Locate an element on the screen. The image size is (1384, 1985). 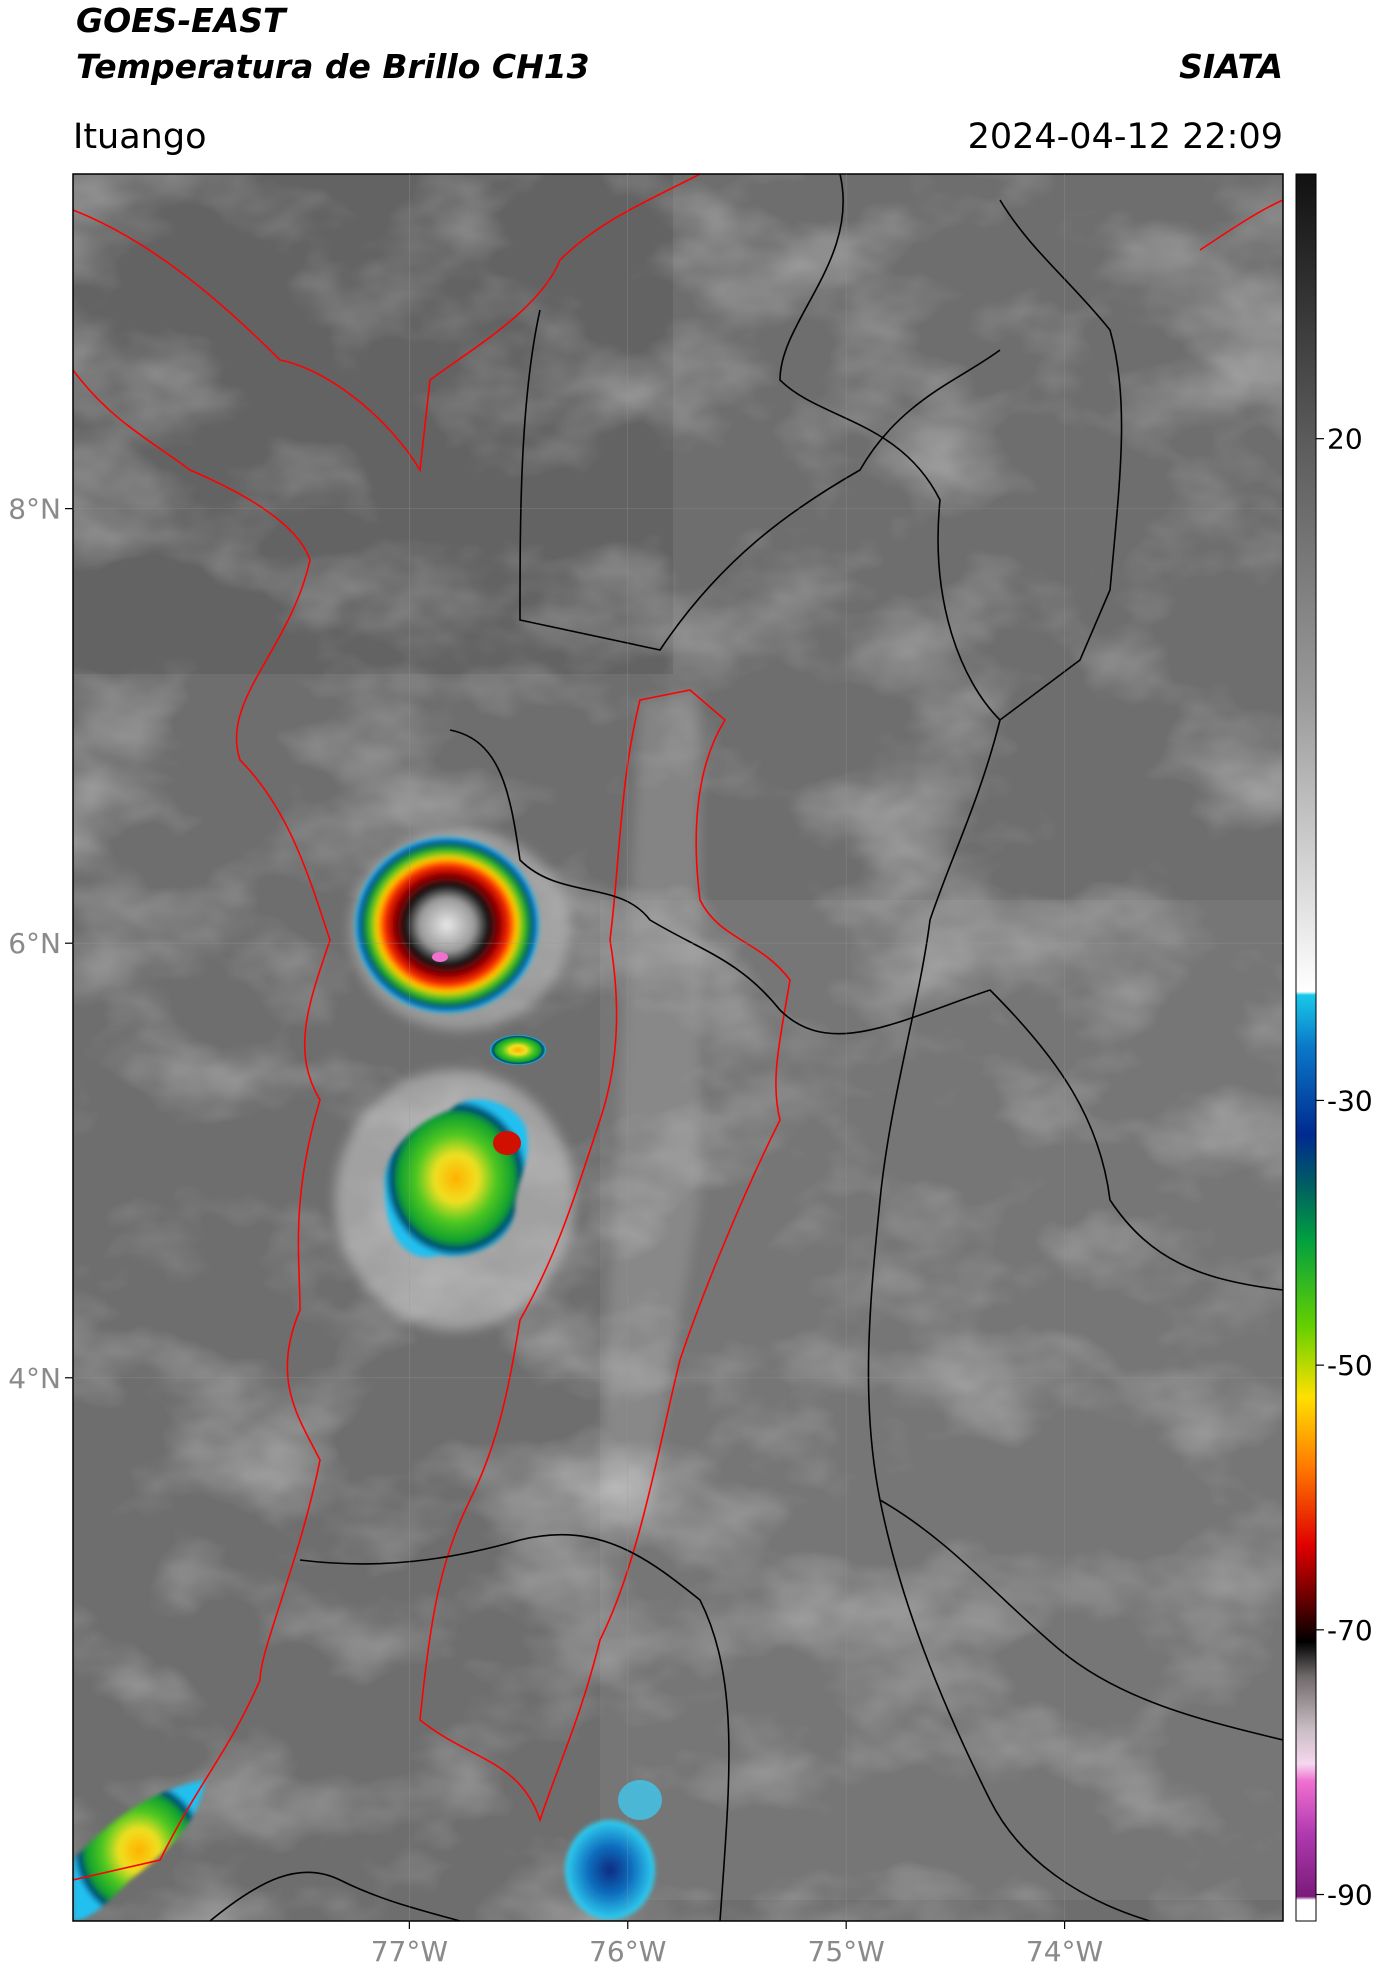
x-tick-label: 77°W is located at coordinates (409, 1951).